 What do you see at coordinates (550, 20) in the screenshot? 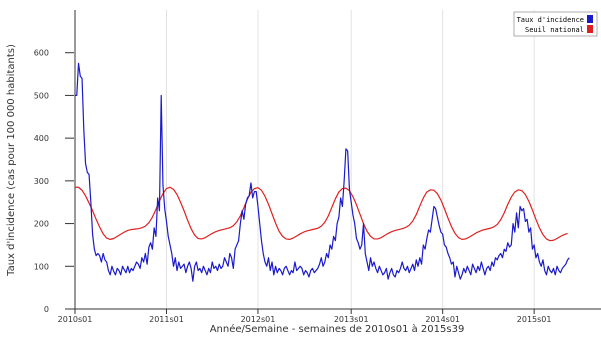
I see `legend-label-incidence: Taux d'incidence` at bounding box center [550, 20].